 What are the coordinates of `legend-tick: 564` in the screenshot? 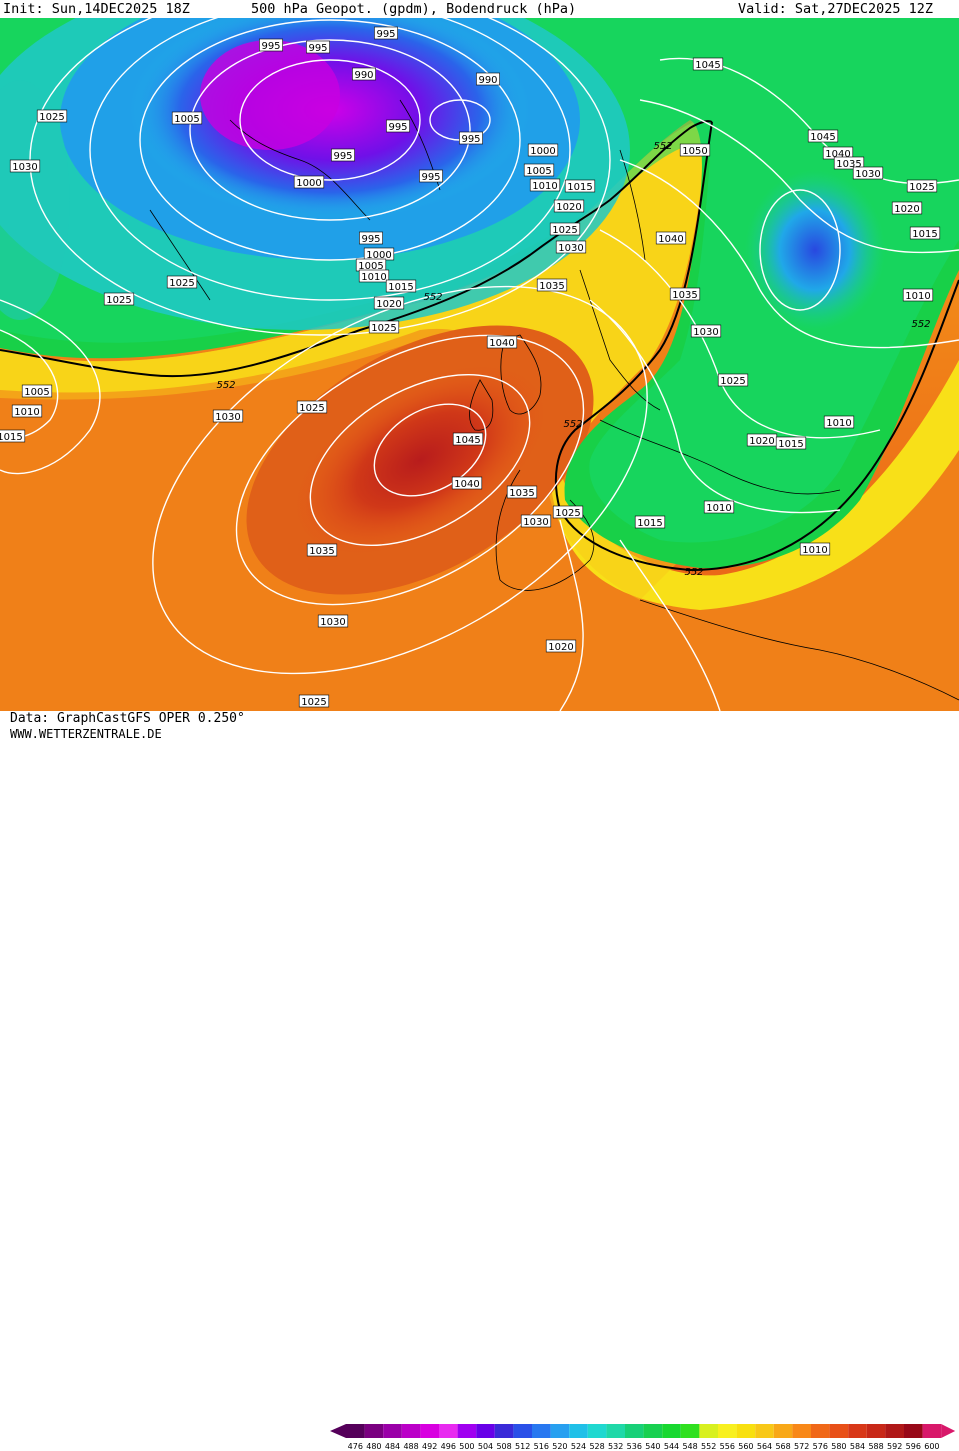 It's located at (764, 1446).